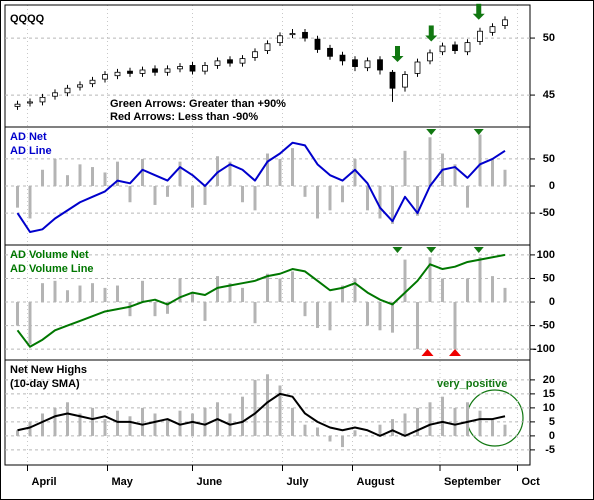  Describe the element at coordinates (52, 269) in the screenshot. I see `series-label: AD Volume Line` at that location.